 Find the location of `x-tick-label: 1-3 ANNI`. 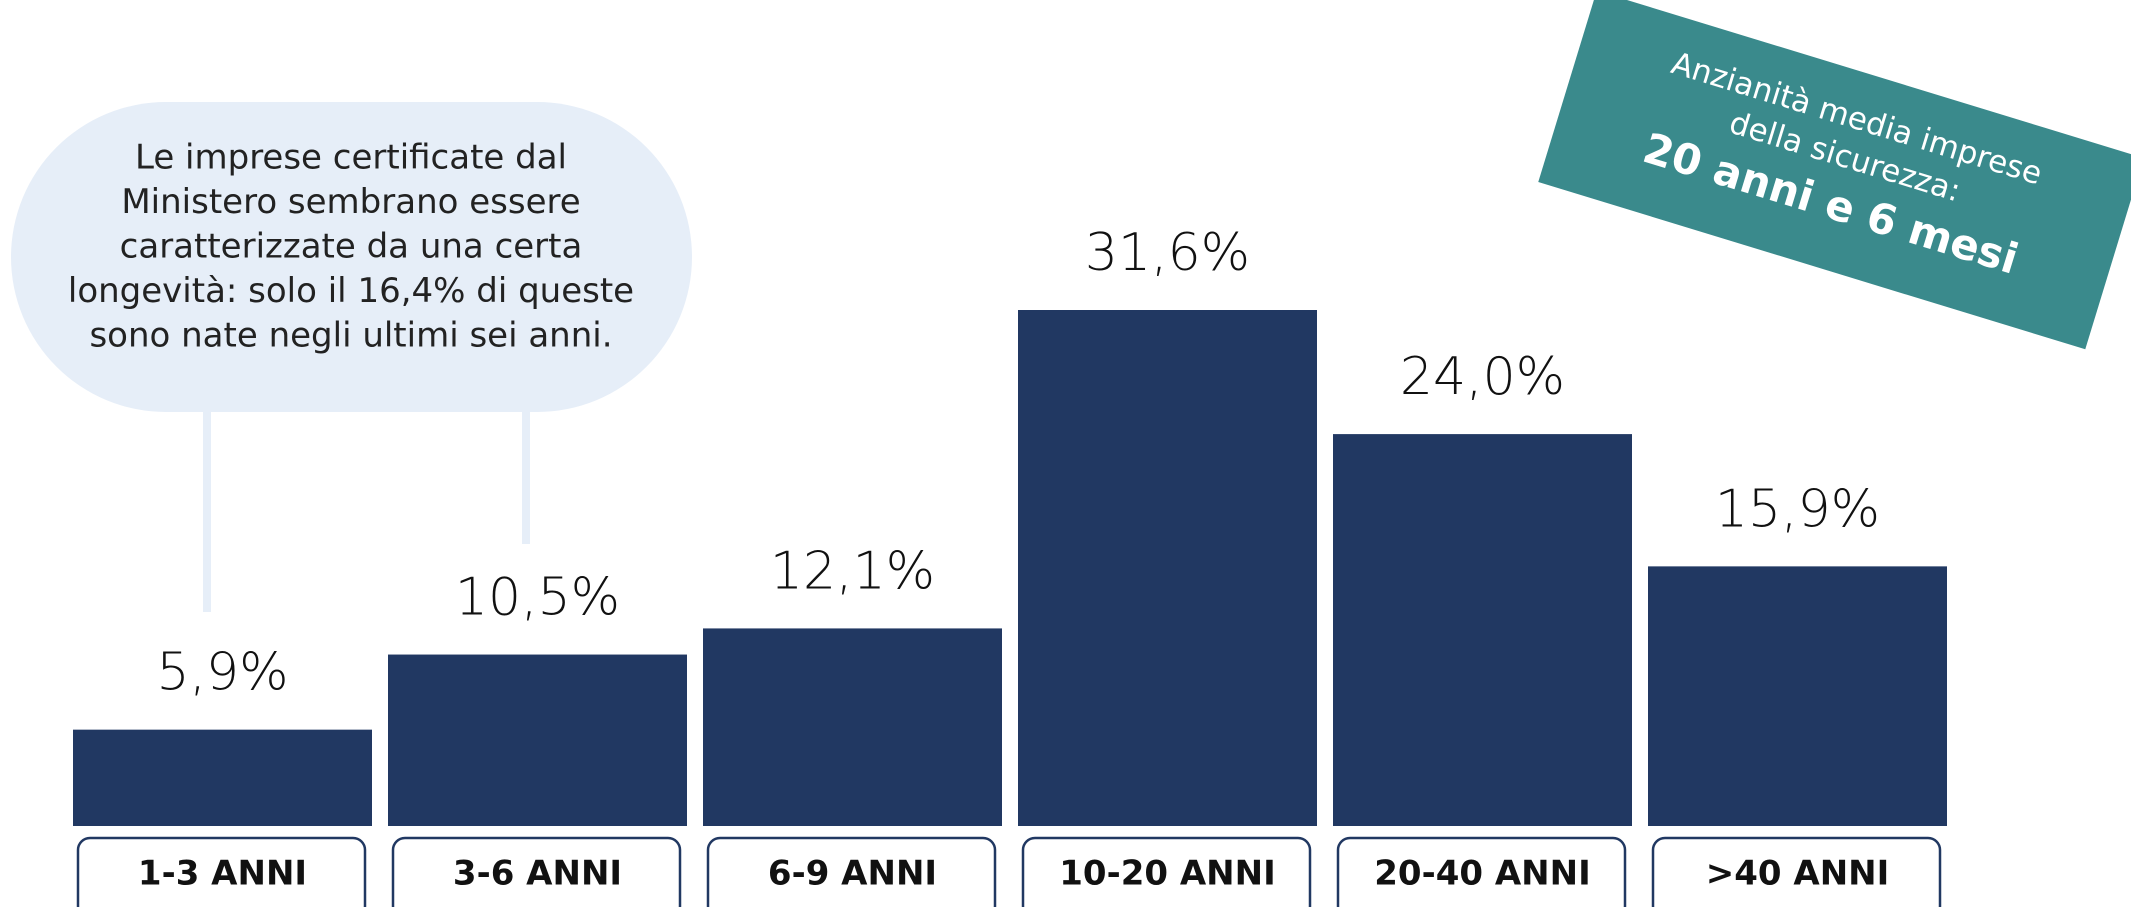

x-tick-label: 1-3 ANNI is located at coordinates (222, 874).